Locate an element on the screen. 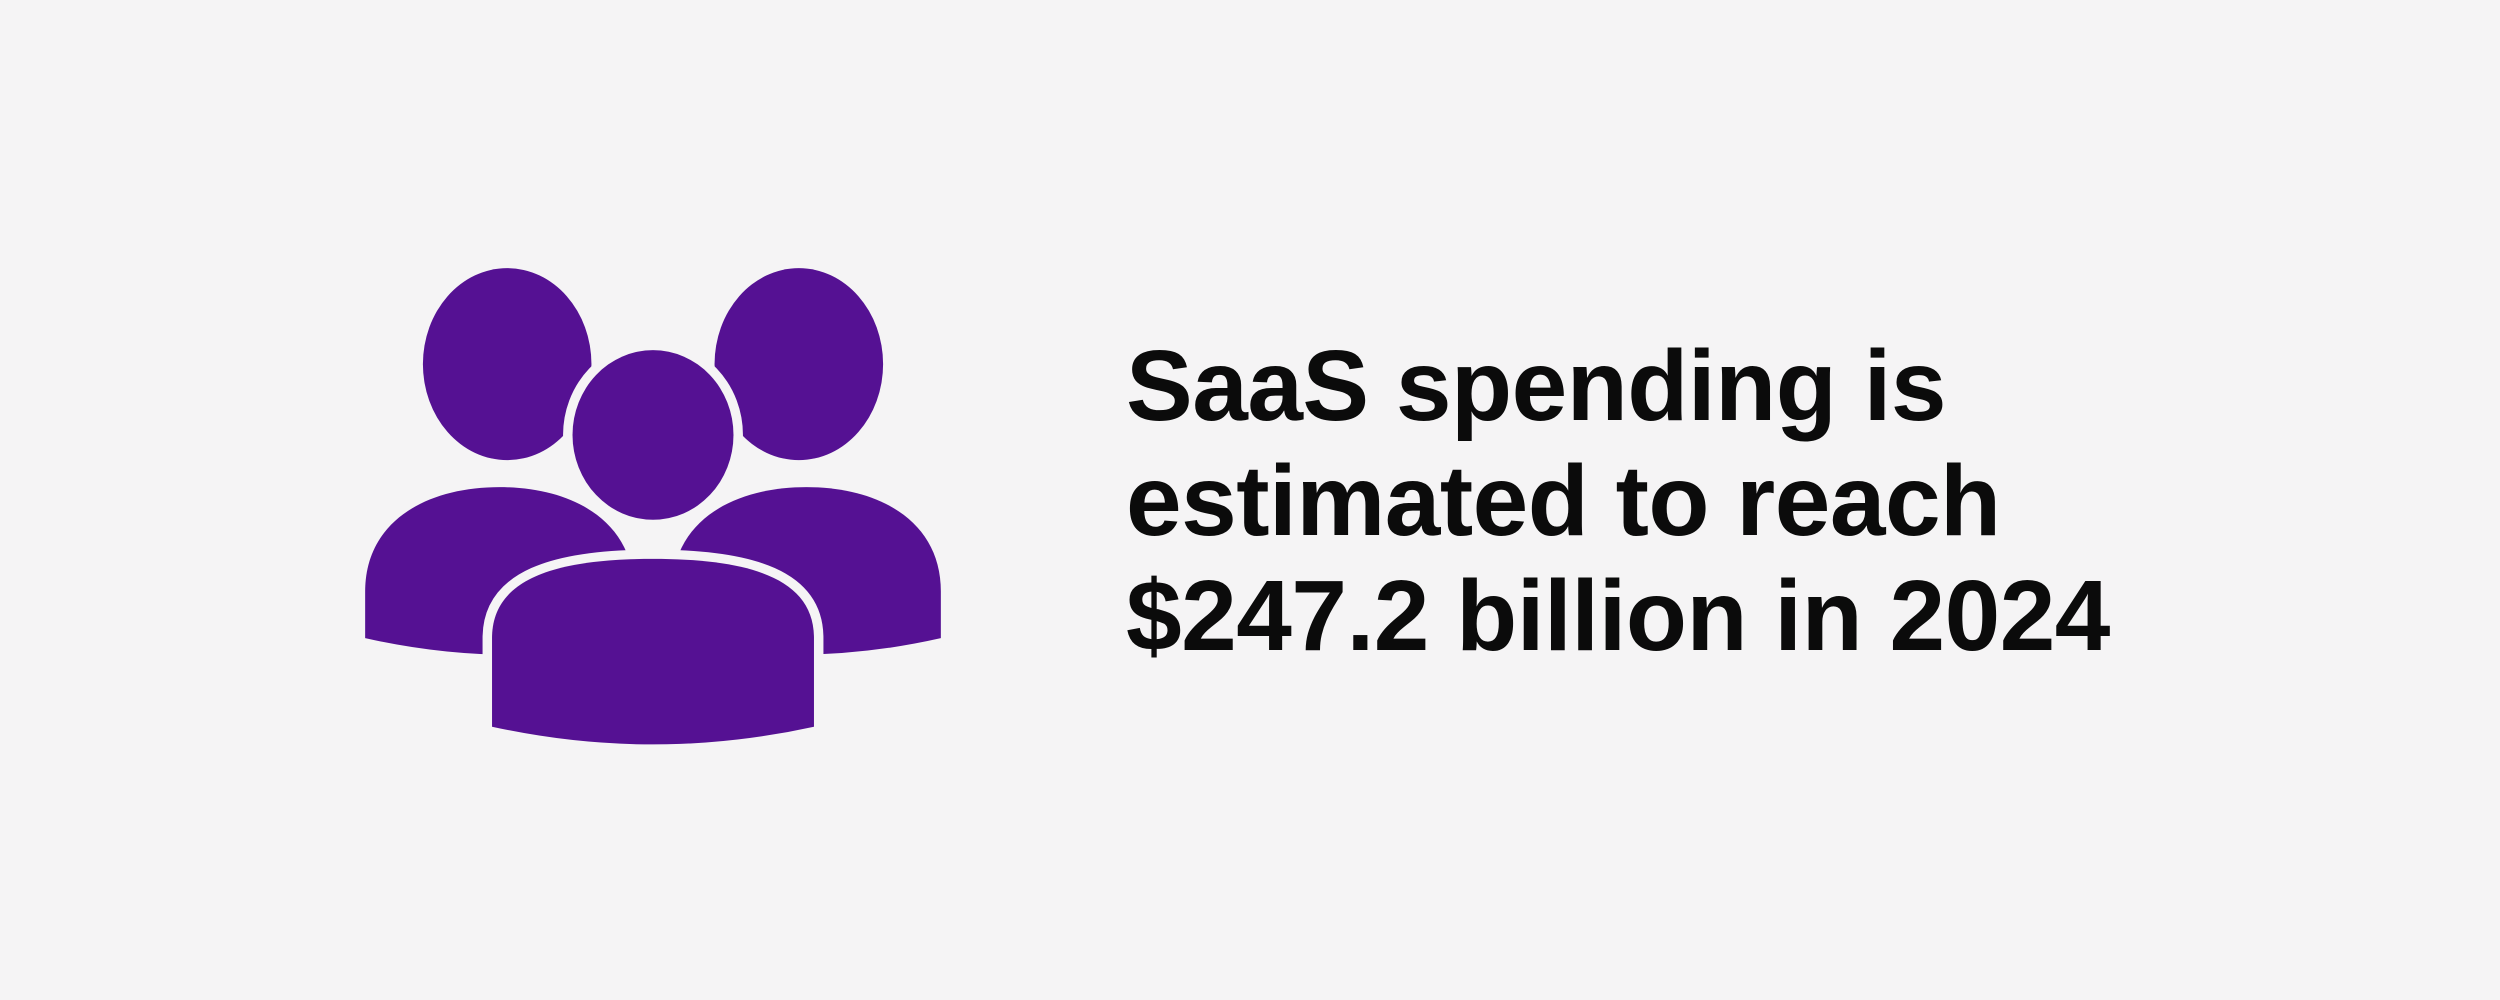  users-group-icon is located at coordinates (653, 503).